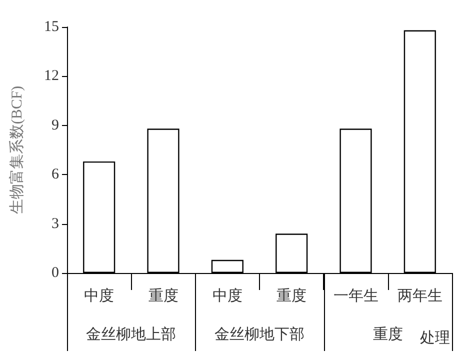 The height and width of the screenshot is (359, 466). I want to click on y-tick-label: 0, so click(55, 273).